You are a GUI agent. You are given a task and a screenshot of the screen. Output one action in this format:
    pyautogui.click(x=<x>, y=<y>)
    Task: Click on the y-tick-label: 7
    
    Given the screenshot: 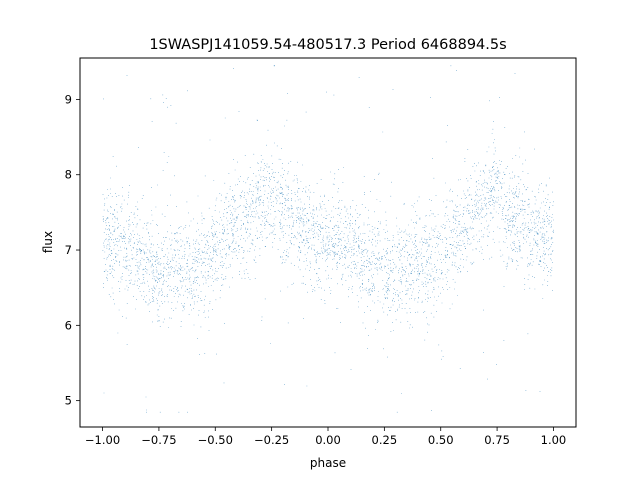 What is the action you would take?
    pyautogui.click(x=68, y=250)
    